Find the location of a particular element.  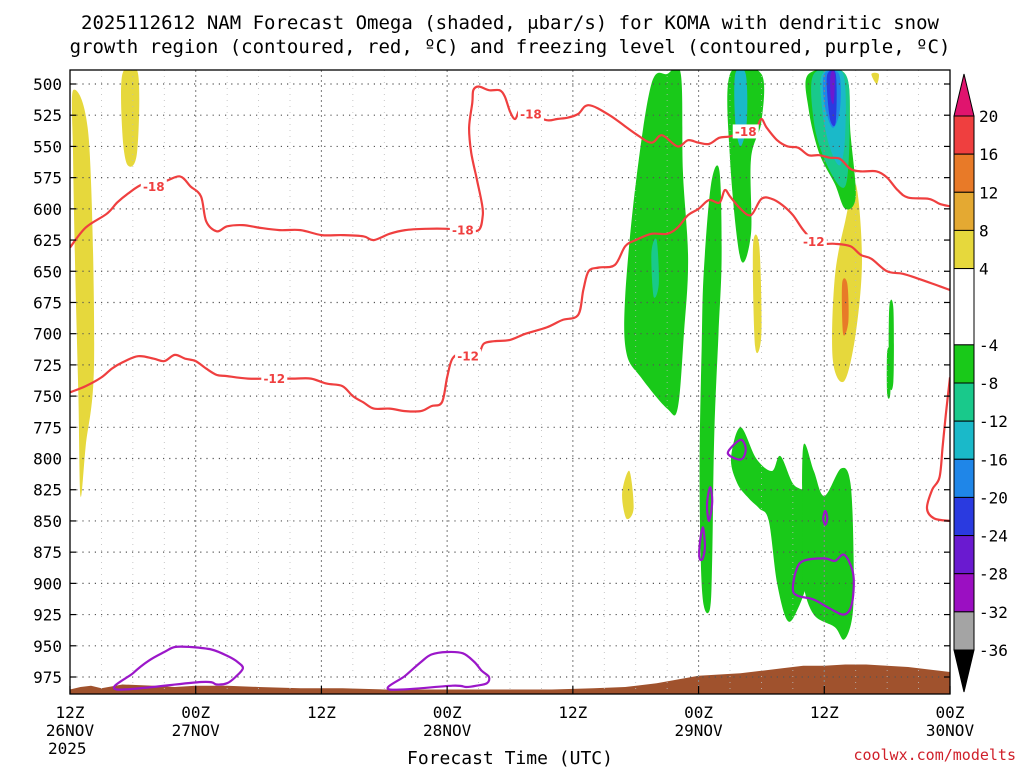

contour-purple-c is located at coordinates (736, 449).